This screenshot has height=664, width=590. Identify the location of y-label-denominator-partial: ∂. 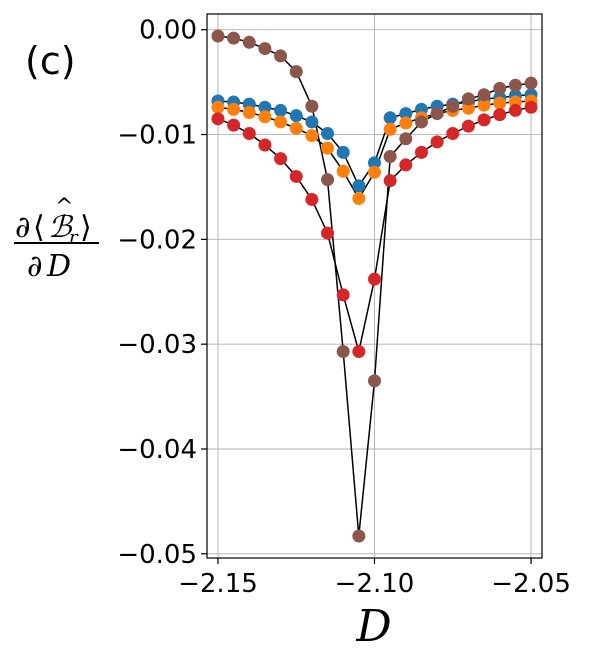
(35, 266).